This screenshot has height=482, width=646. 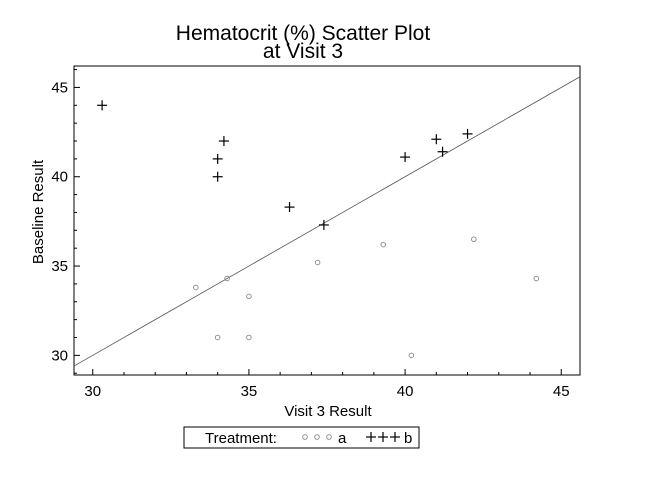 I want to click on legend-marker-b, so click(x=383, y=437).